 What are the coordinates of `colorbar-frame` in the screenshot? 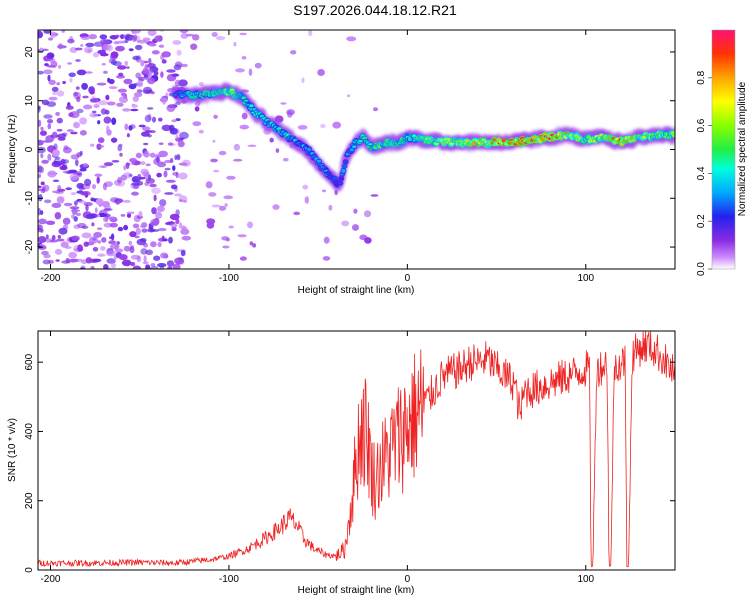 It's located at (723, 149).